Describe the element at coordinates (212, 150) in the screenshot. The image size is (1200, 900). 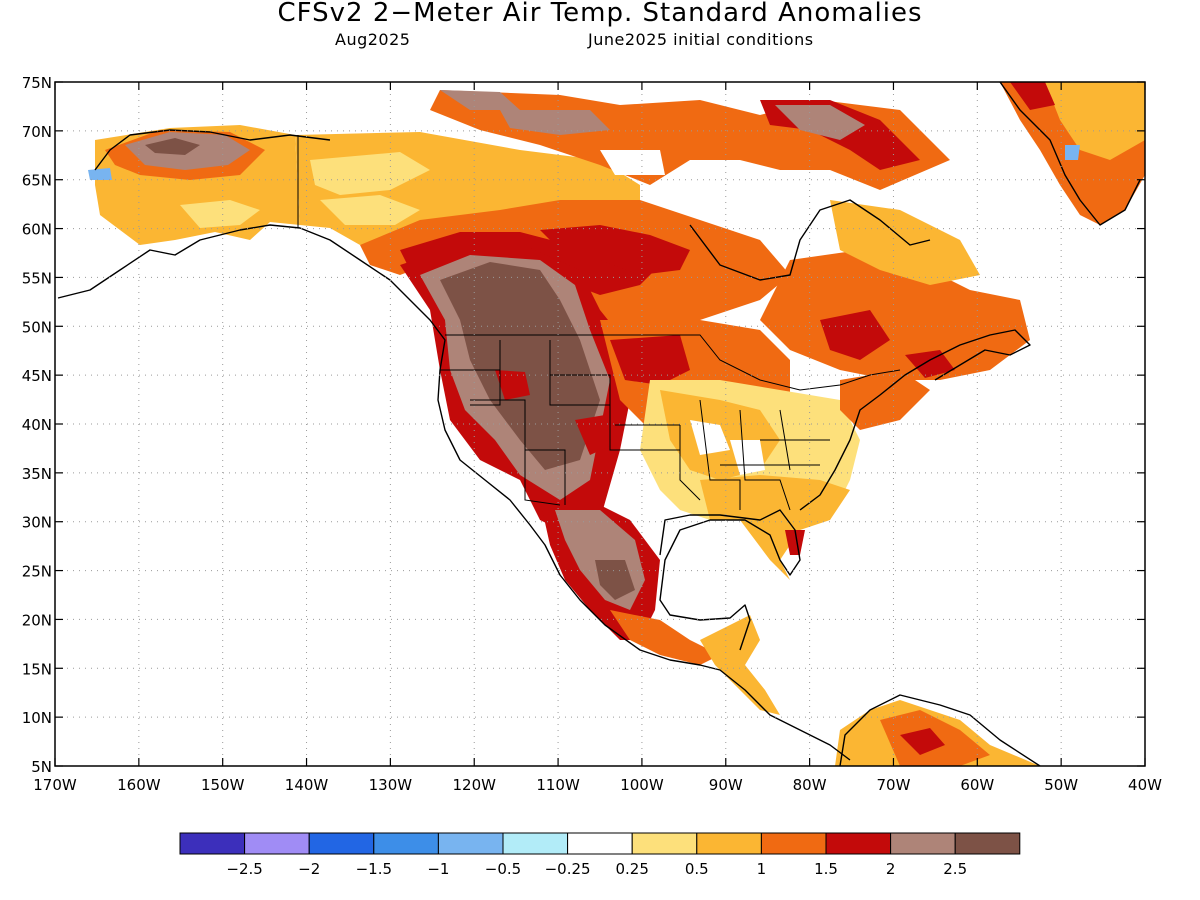
I see `coast-alaska-north` at that location.